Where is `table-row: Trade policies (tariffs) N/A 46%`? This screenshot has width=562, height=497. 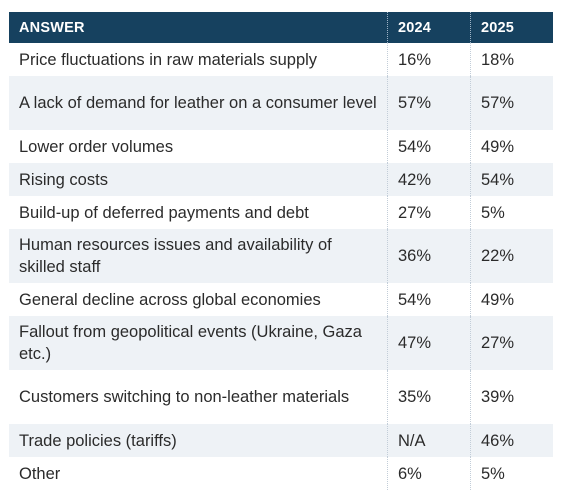
table-row: Trade policies (tariffs) N/A 46% is located at coordinates (281, 440).